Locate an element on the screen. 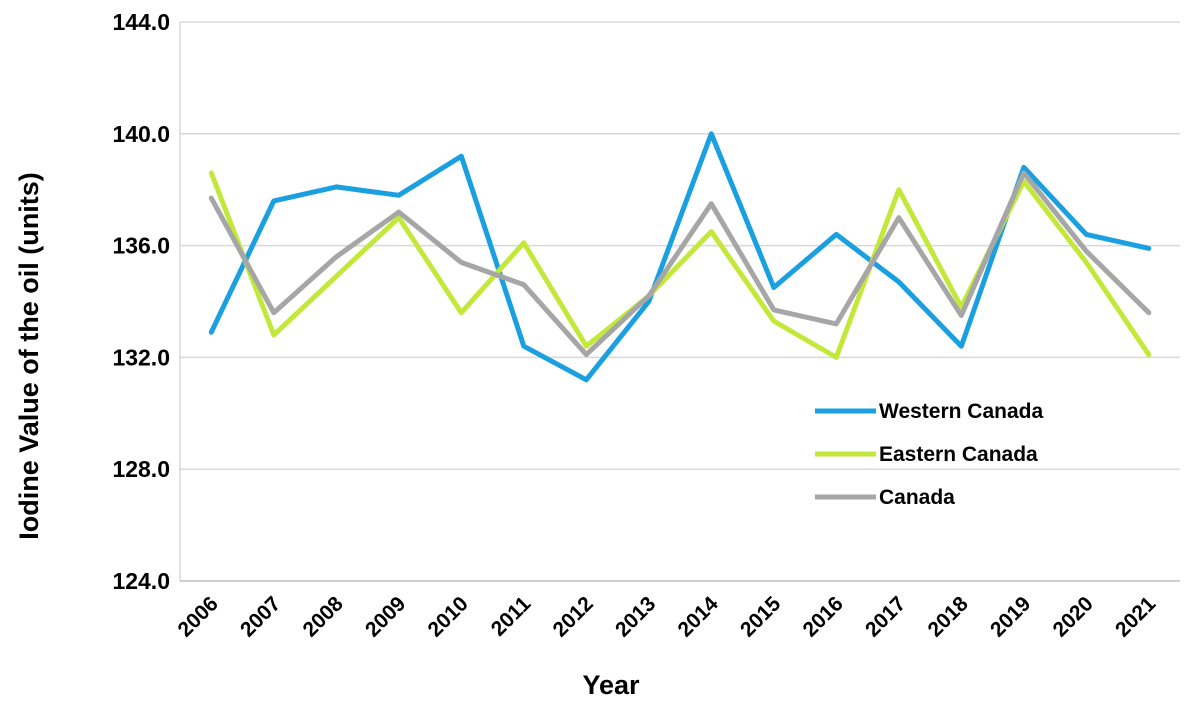 The height and width of the screenshot is (702, 1201). legend-label-eastern-canada: Eastern Canada is located at coordinates (958, 454).